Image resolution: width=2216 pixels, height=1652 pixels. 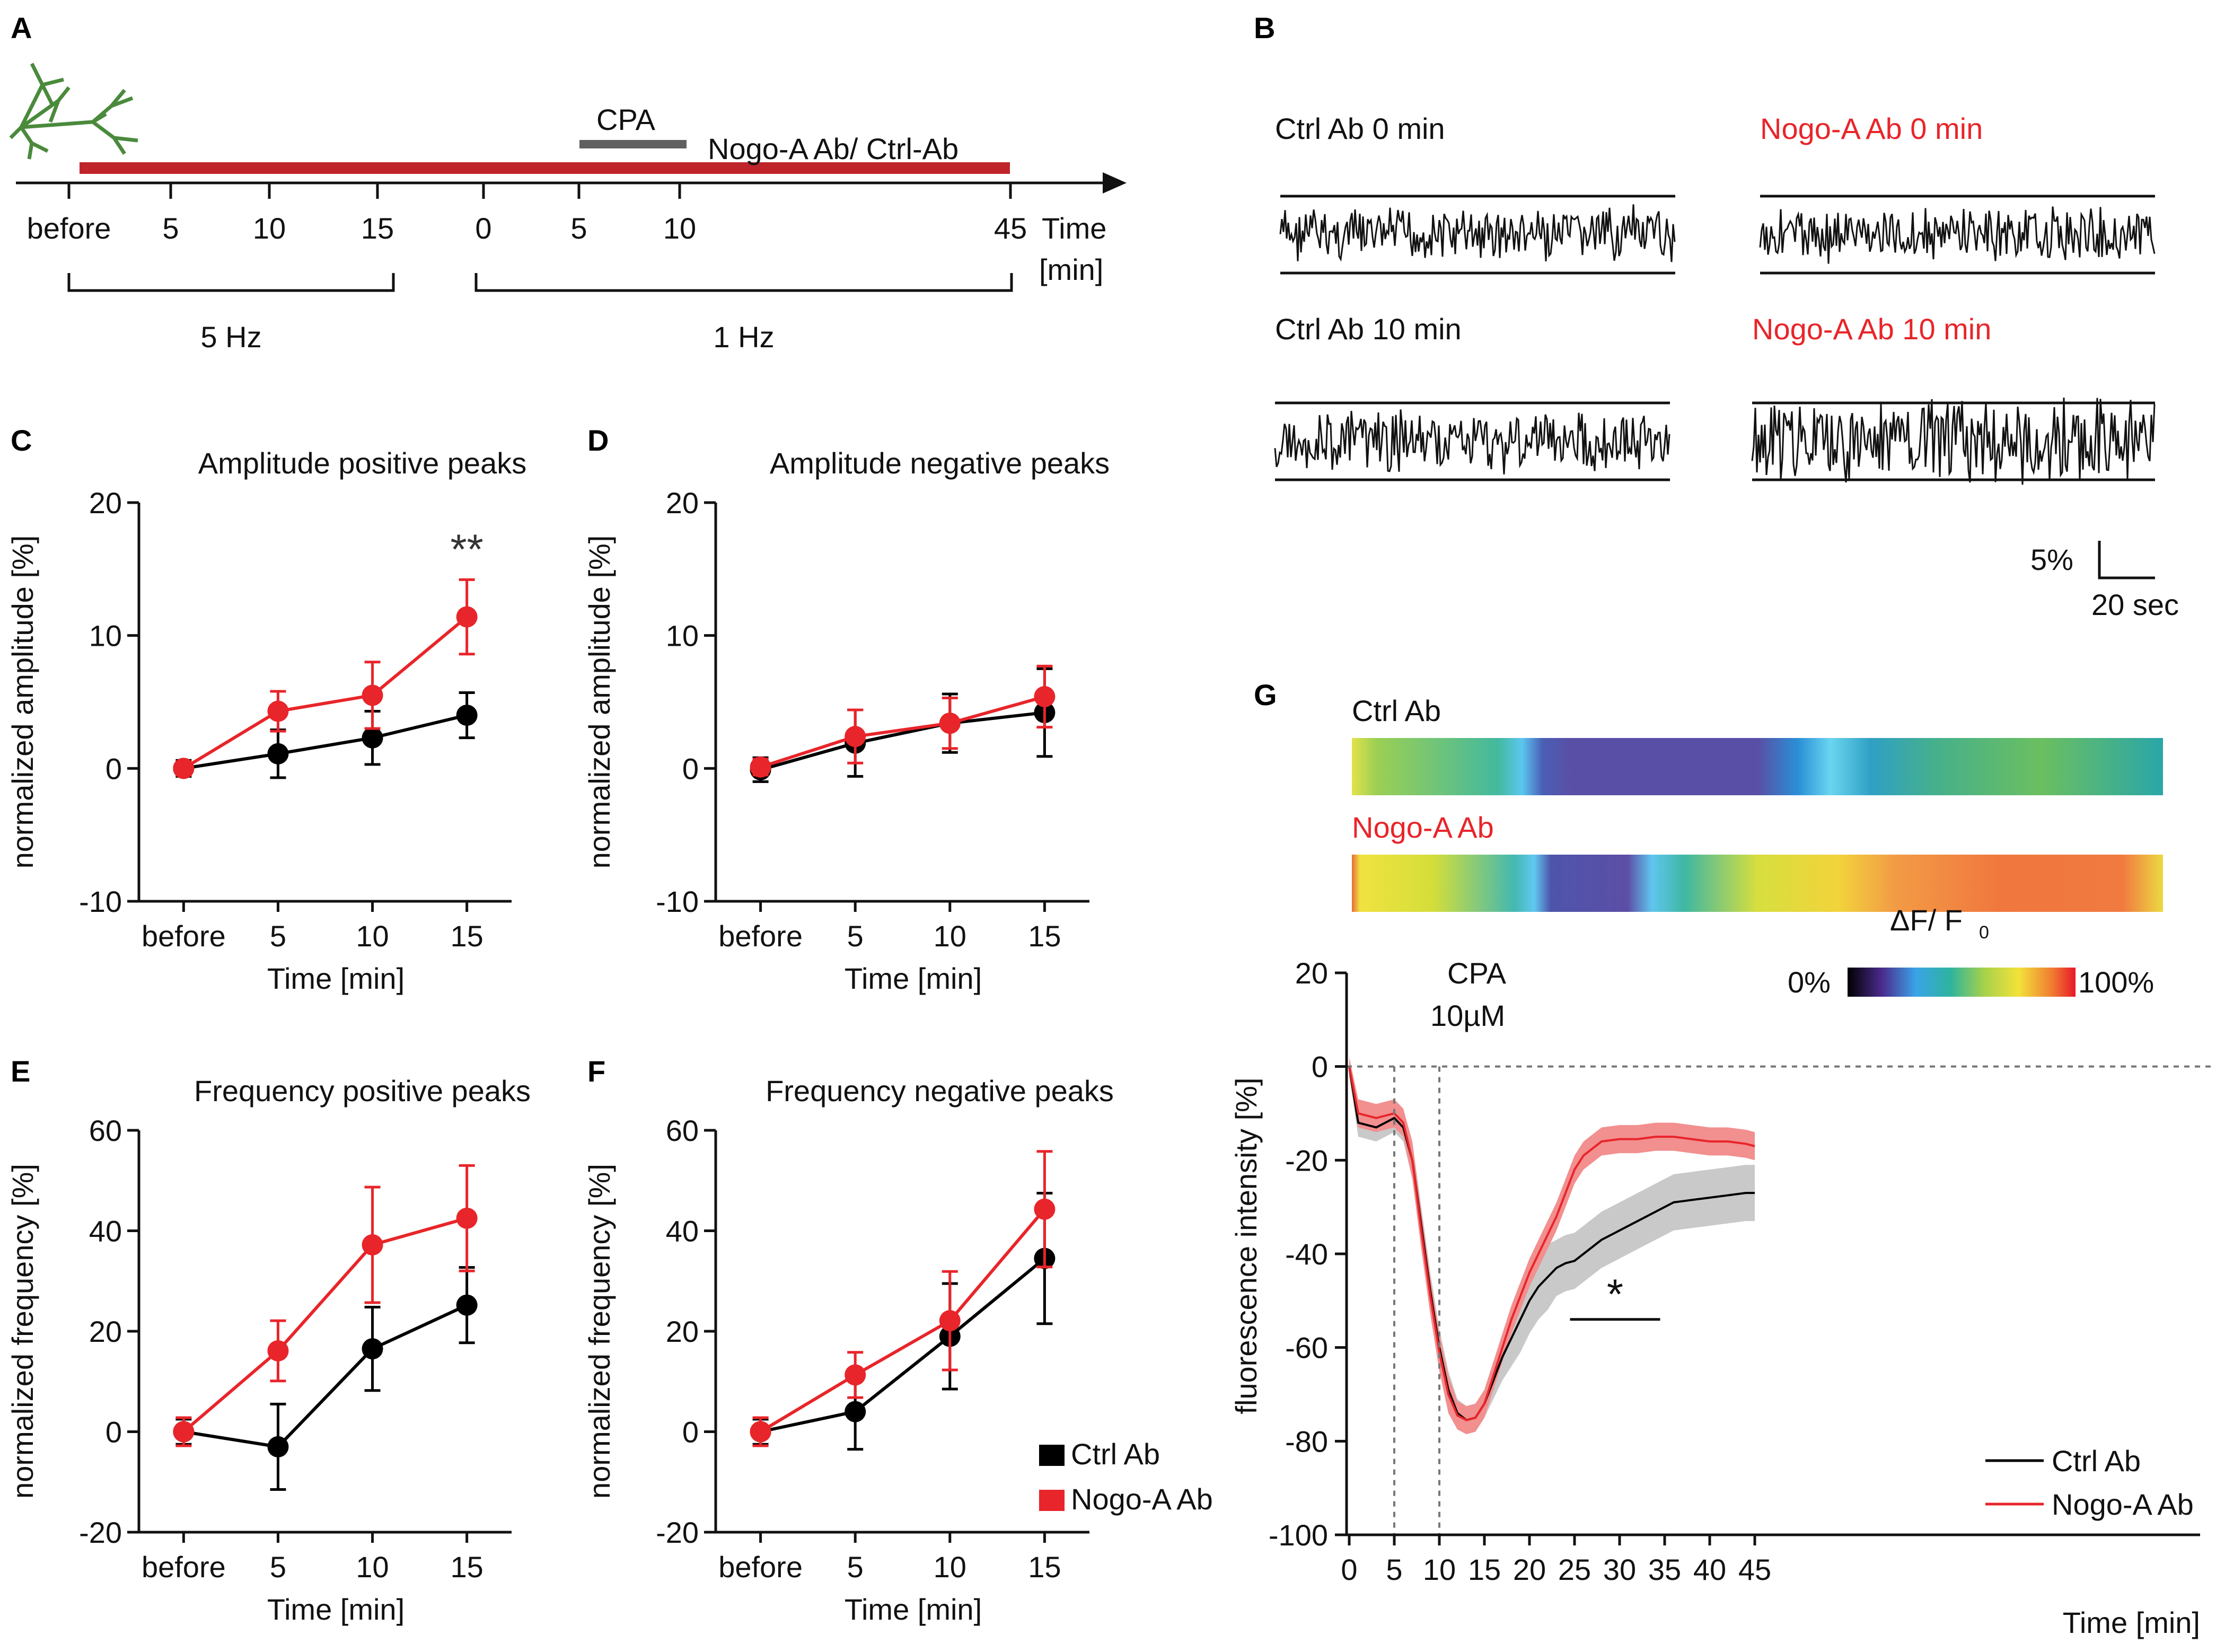 I want to click on timeline-ticks: before 5 10 15 0 5 10 45, so click(x=527, y=214).